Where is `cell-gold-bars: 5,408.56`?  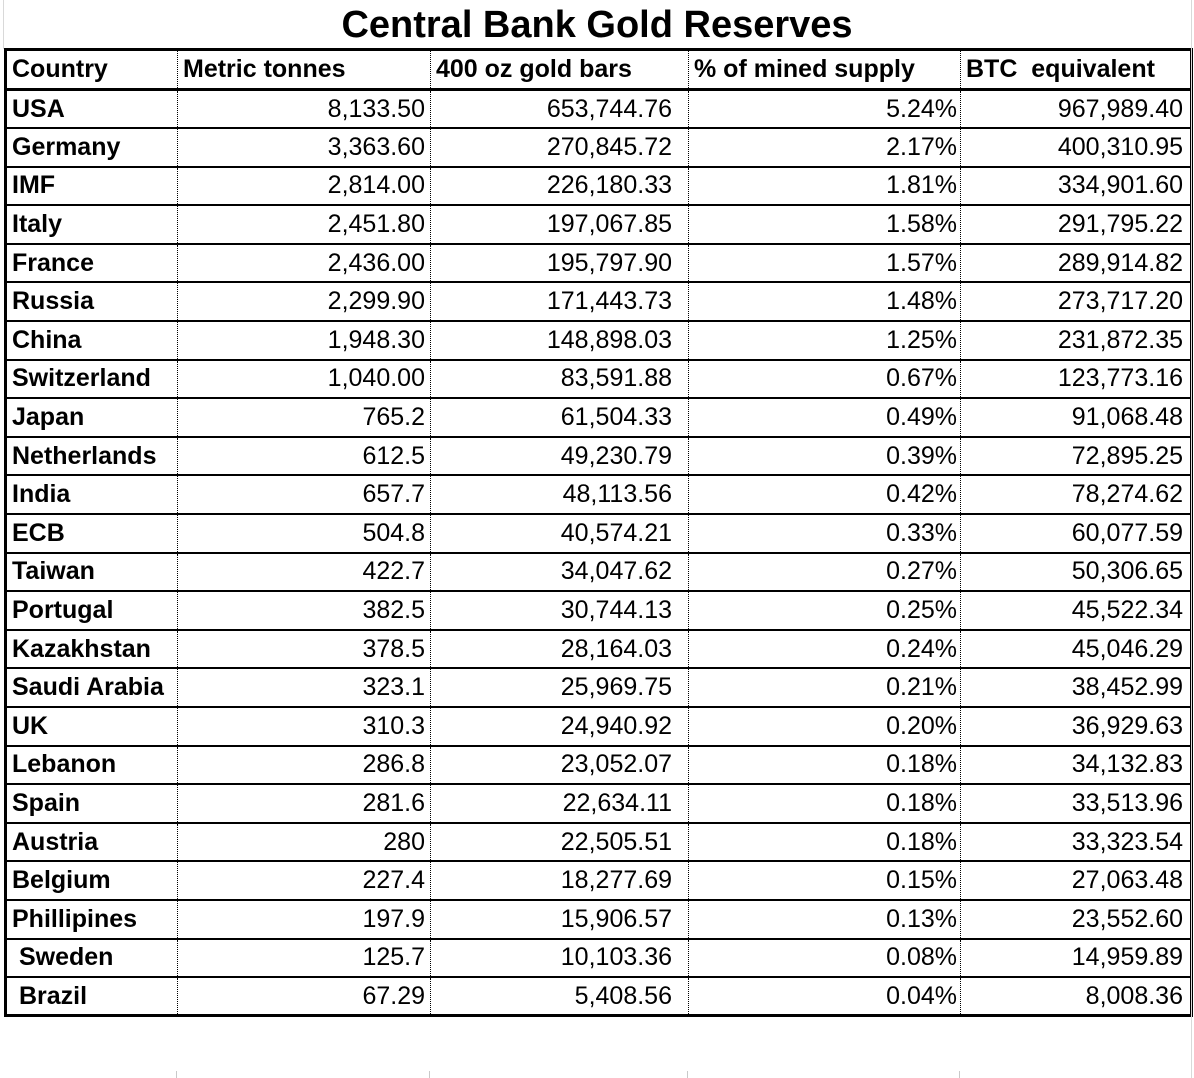 cell-gold-bars: 5,408.56 is located at coordinates (559, 996).